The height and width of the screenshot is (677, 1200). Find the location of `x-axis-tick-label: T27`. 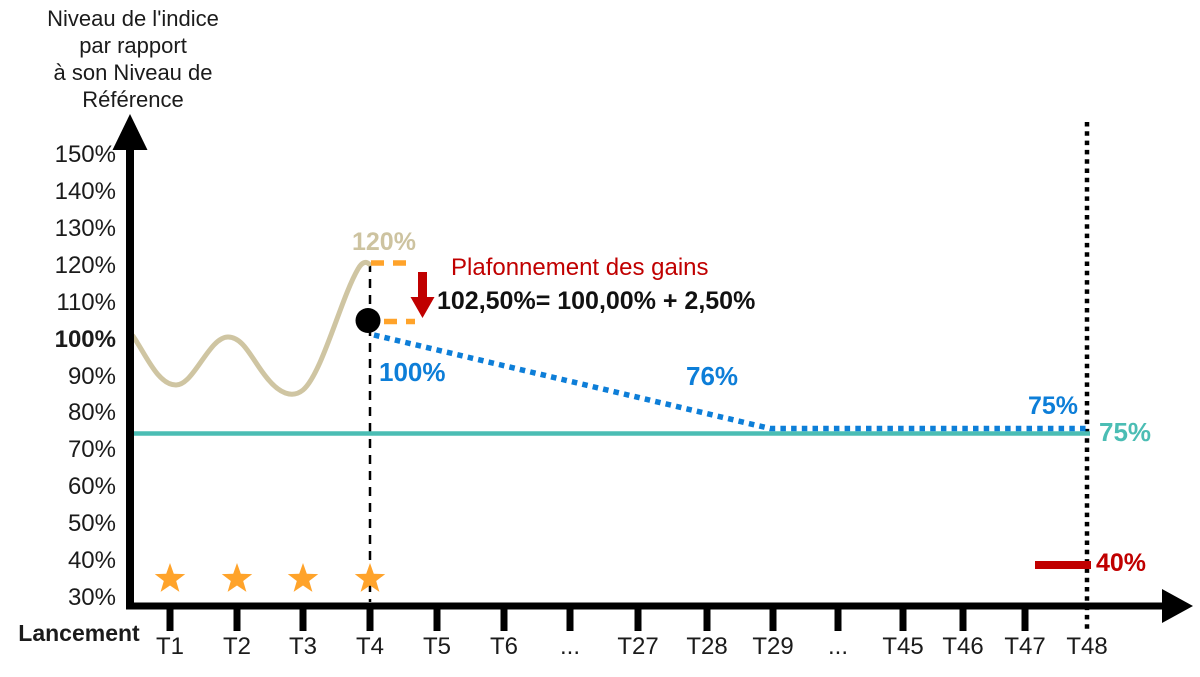

x-axis-tick-label: T27 is located at coordinates (638, 646).